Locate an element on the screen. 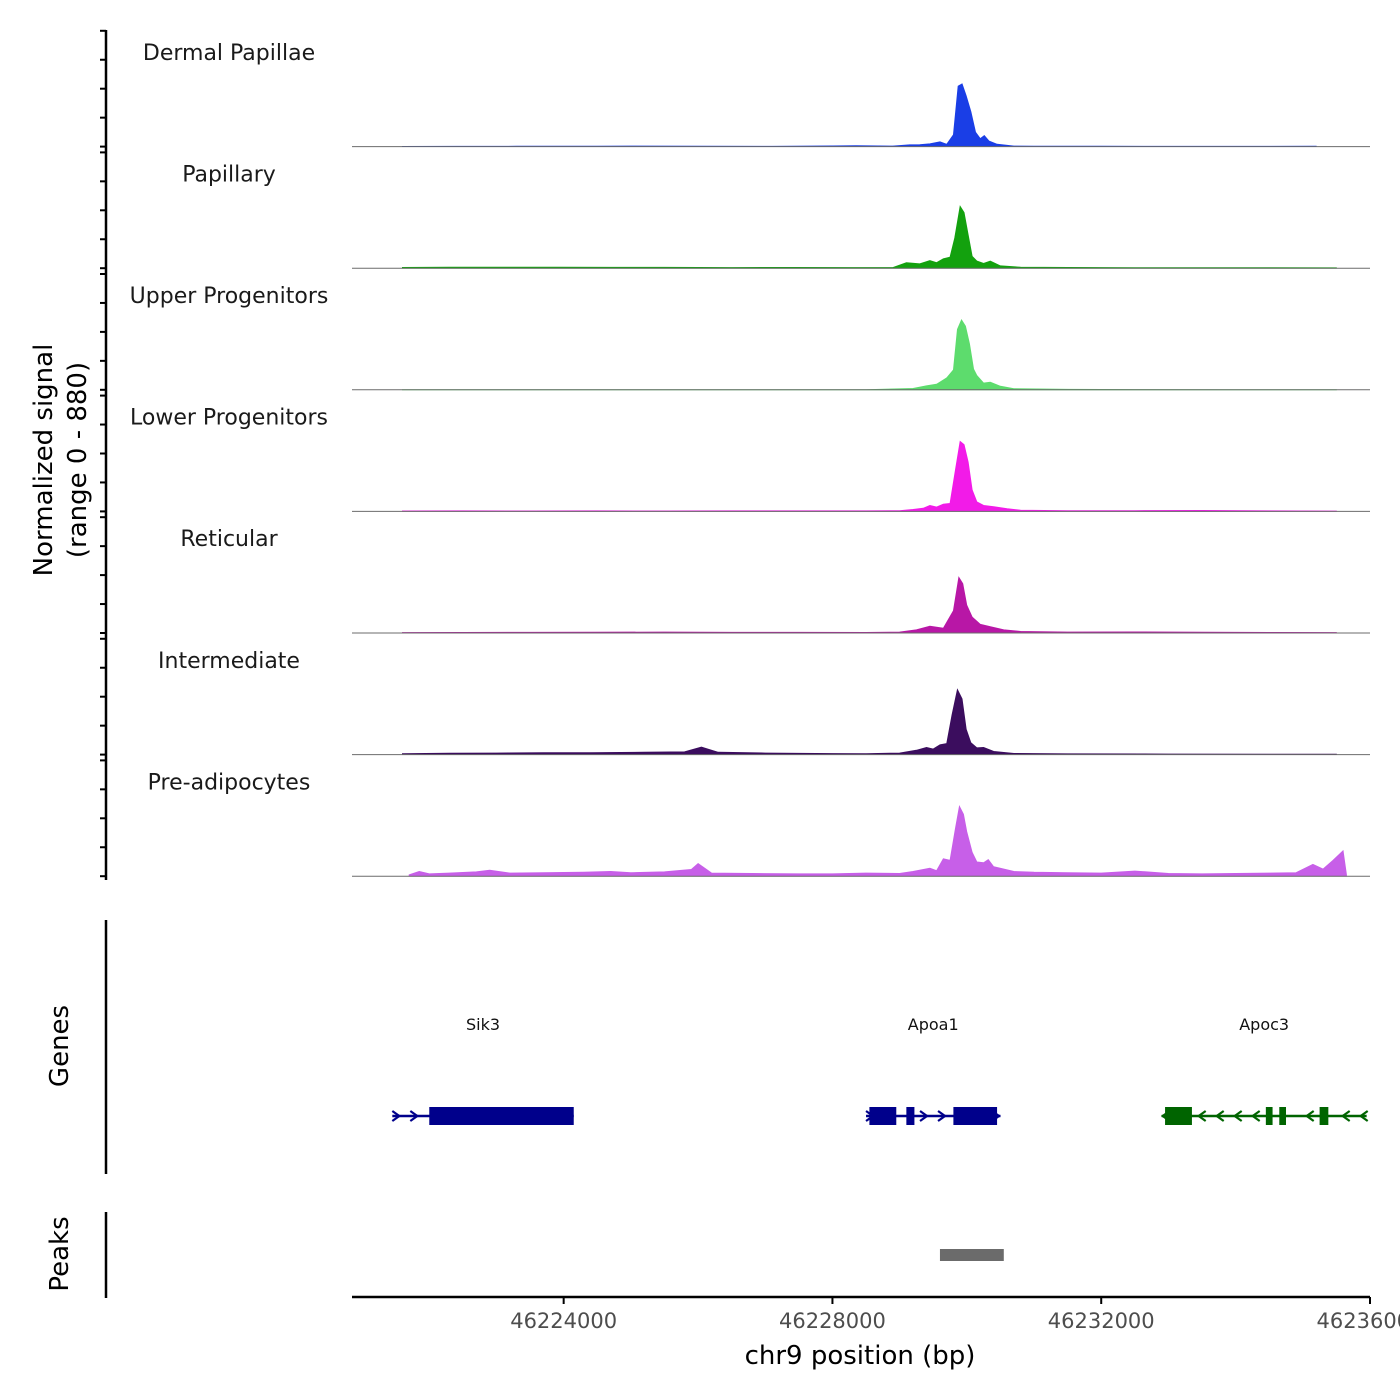 The image size is (1400, 1400). track-intermediate: Intermediate is located at coordinates (764, 702).